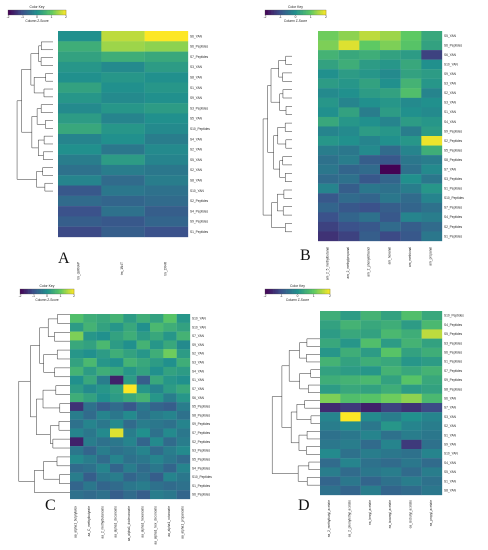  Describe the element at coordinates (199, 47) in the screenshot. I see `row-label: S6_Peptides` at that location.